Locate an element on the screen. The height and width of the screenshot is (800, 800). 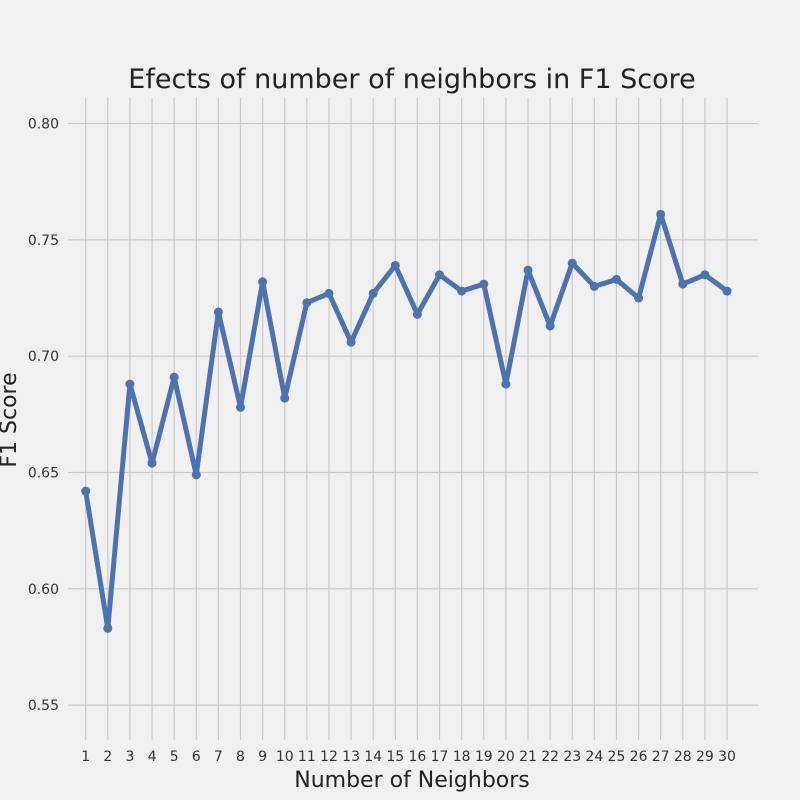
x-tick-label: 12 is located at coordinates (329, 757).